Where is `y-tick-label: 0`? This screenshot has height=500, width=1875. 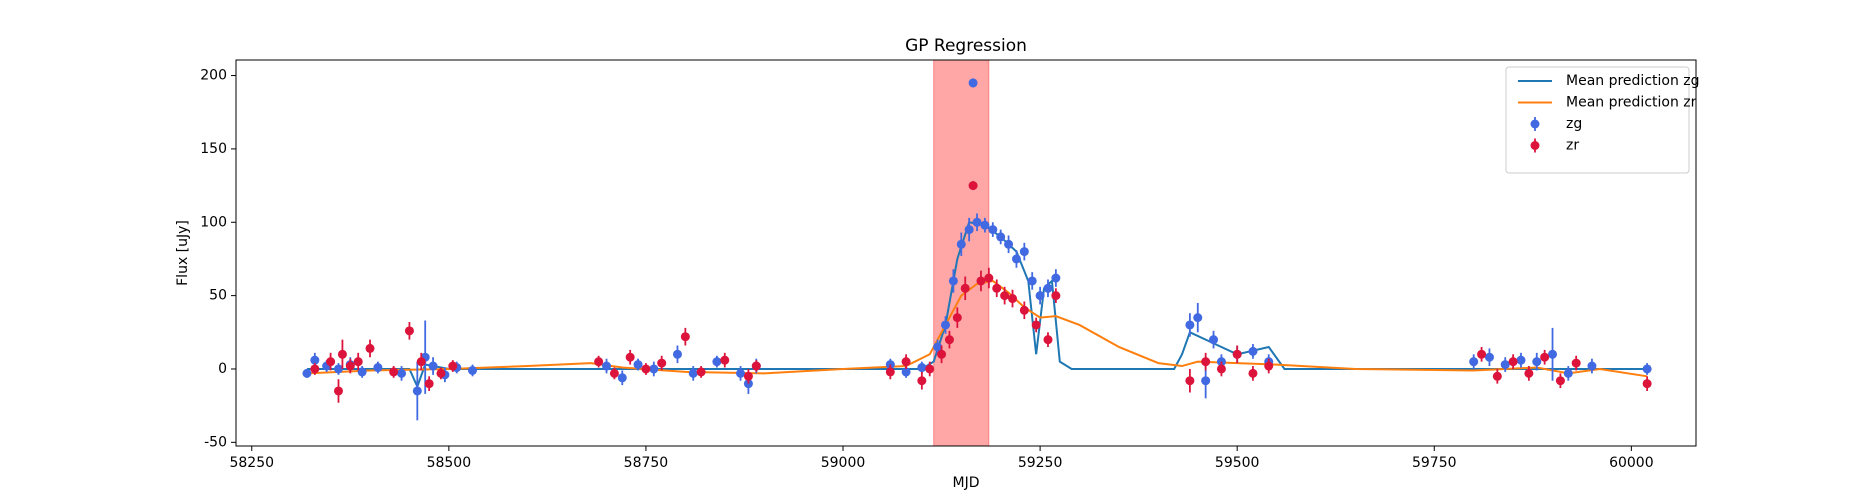
y-tick-label: 0 is located at coordinates (222, 369).